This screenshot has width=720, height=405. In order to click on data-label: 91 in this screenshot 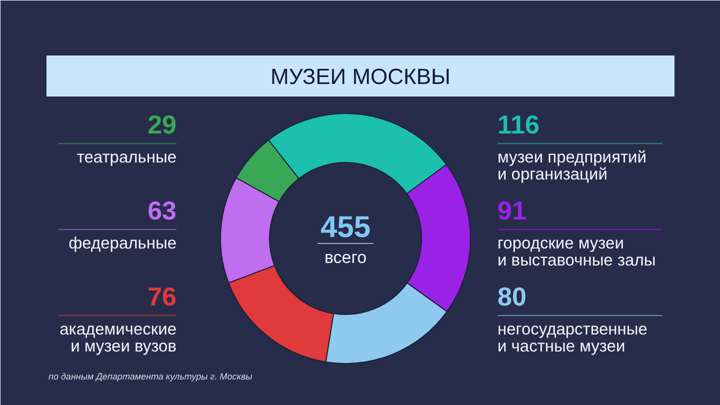, I will do `click(512, 211)`.